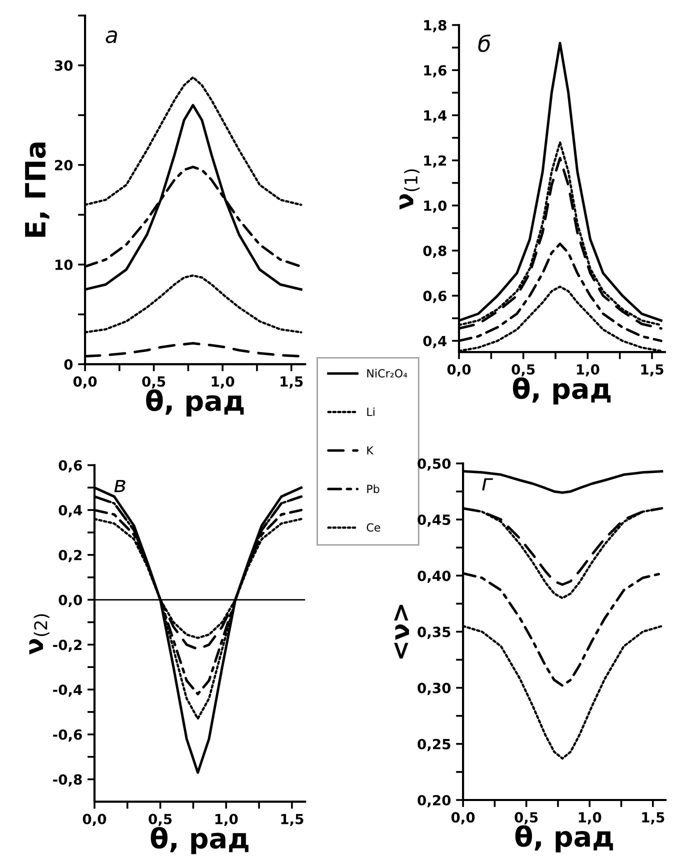 The width and height of the screenshot is (675, 863). What do you see at coordinates (39, 634) in the screenshot?
I see `y-axis-title: ν$_{(2)}$` at bounding box center [39, 634].